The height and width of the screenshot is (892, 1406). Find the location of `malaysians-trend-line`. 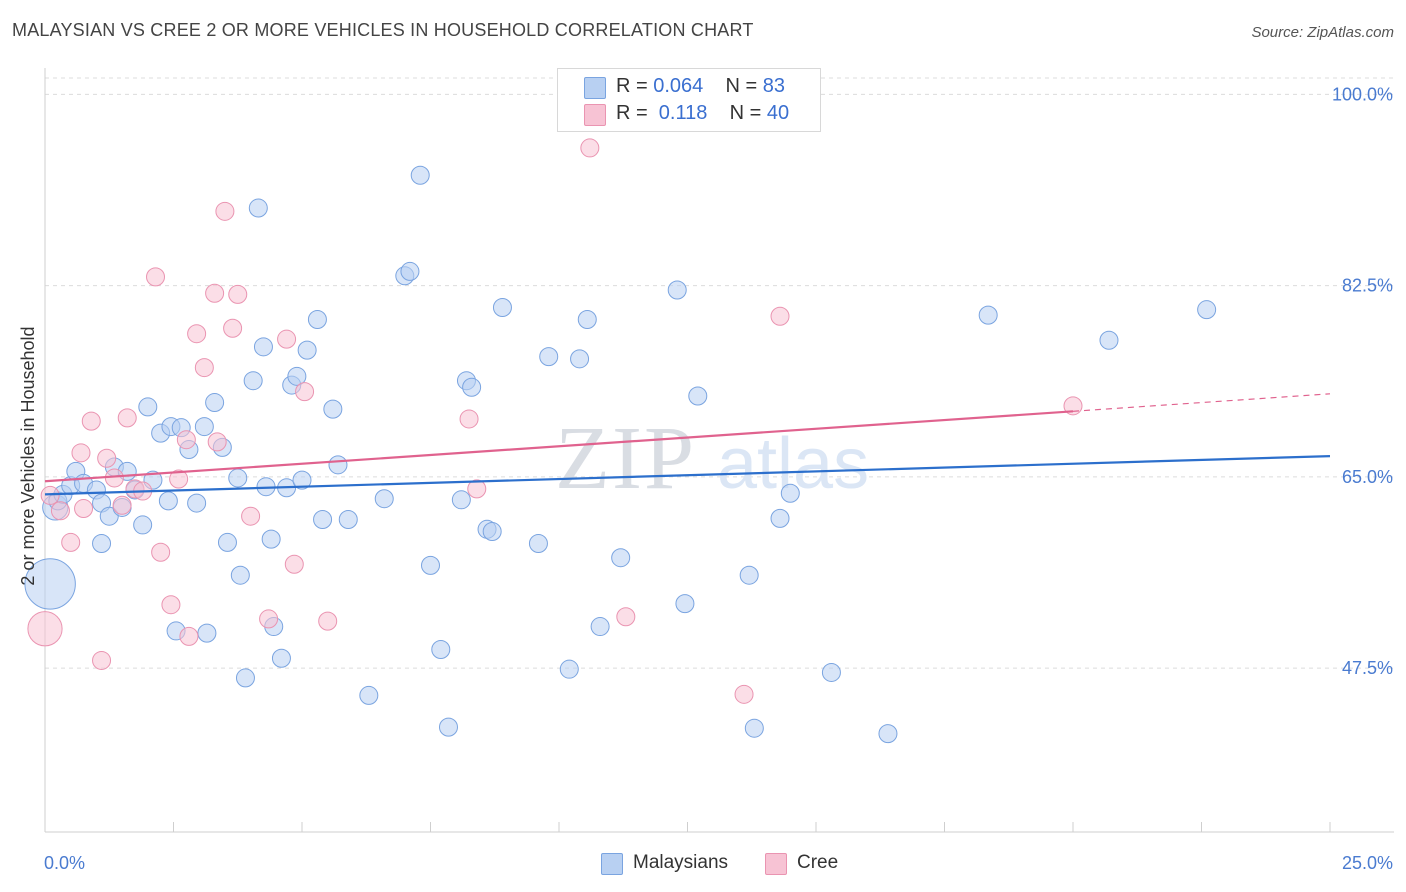

malaysians-trend-line is located at coordinates (687, 475).